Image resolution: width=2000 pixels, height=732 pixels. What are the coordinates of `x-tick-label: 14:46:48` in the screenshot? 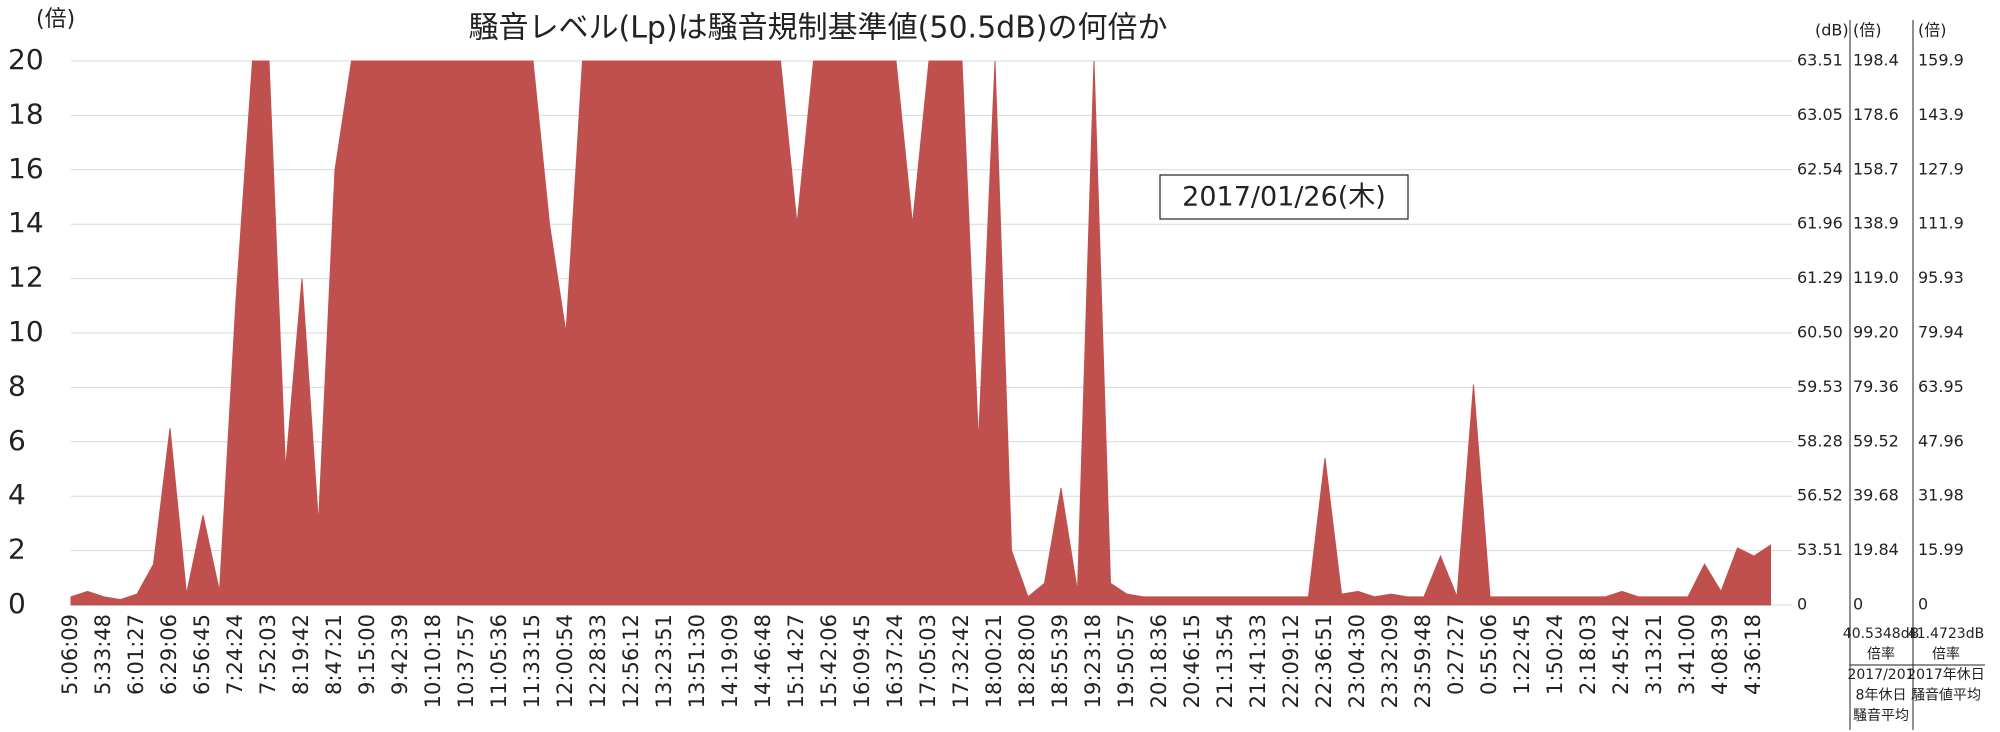 It's located at (763, 661).